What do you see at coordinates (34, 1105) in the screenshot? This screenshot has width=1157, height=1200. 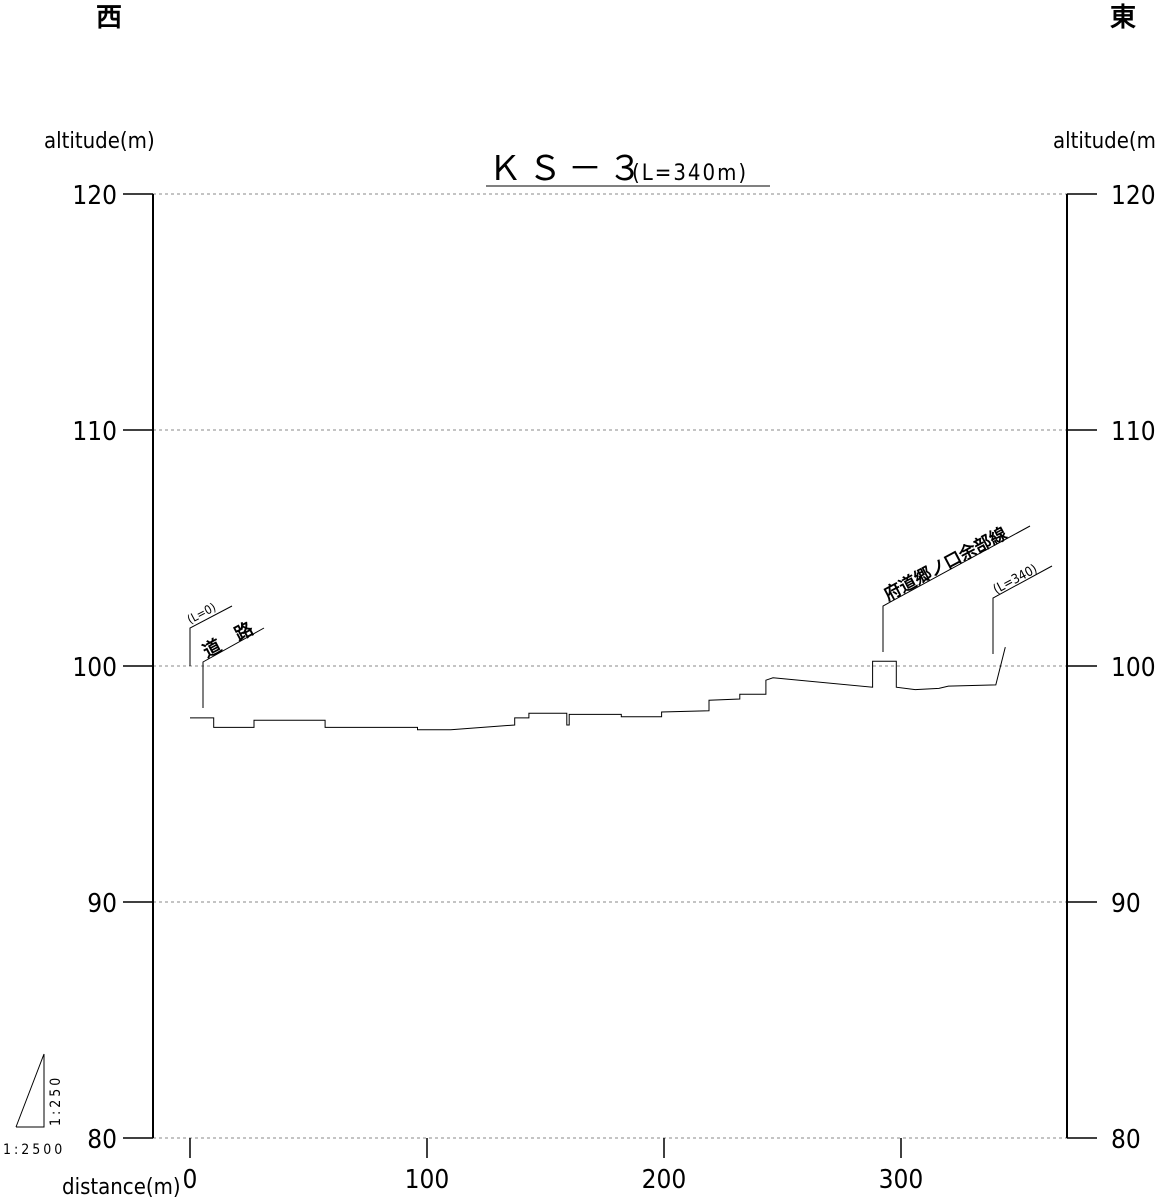 I see `scale-indicator: 1:250 1:2500` at bounding box center [34, 1105].